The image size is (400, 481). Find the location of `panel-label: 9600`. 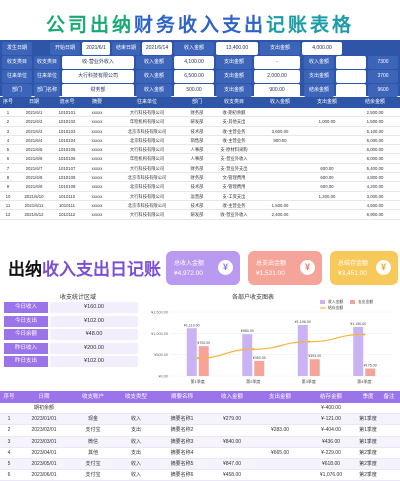

panel-label: 9600 is located at coordinates (383, 90).